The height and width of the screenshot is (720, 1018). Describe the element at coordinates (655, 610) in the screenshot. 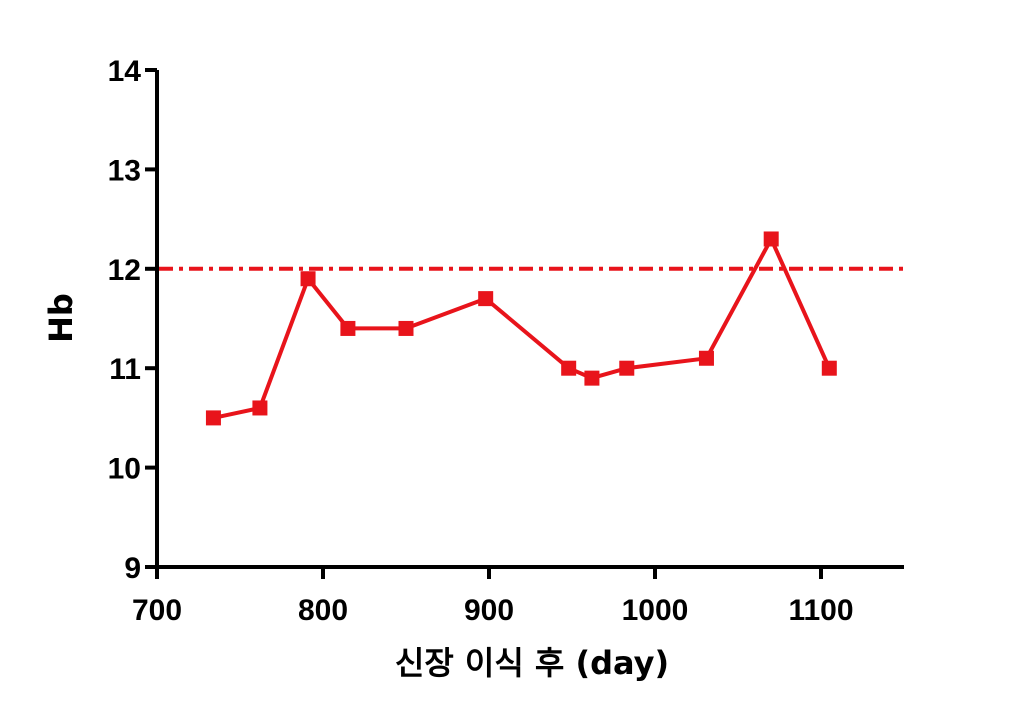

I see `x-tick-label: 1000` at that location.